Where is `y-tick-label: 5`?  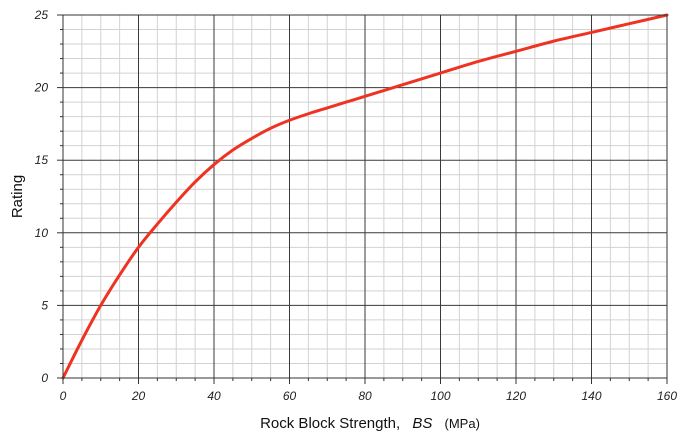 y-tick-label: 5 is located at coordinates (44, 305).